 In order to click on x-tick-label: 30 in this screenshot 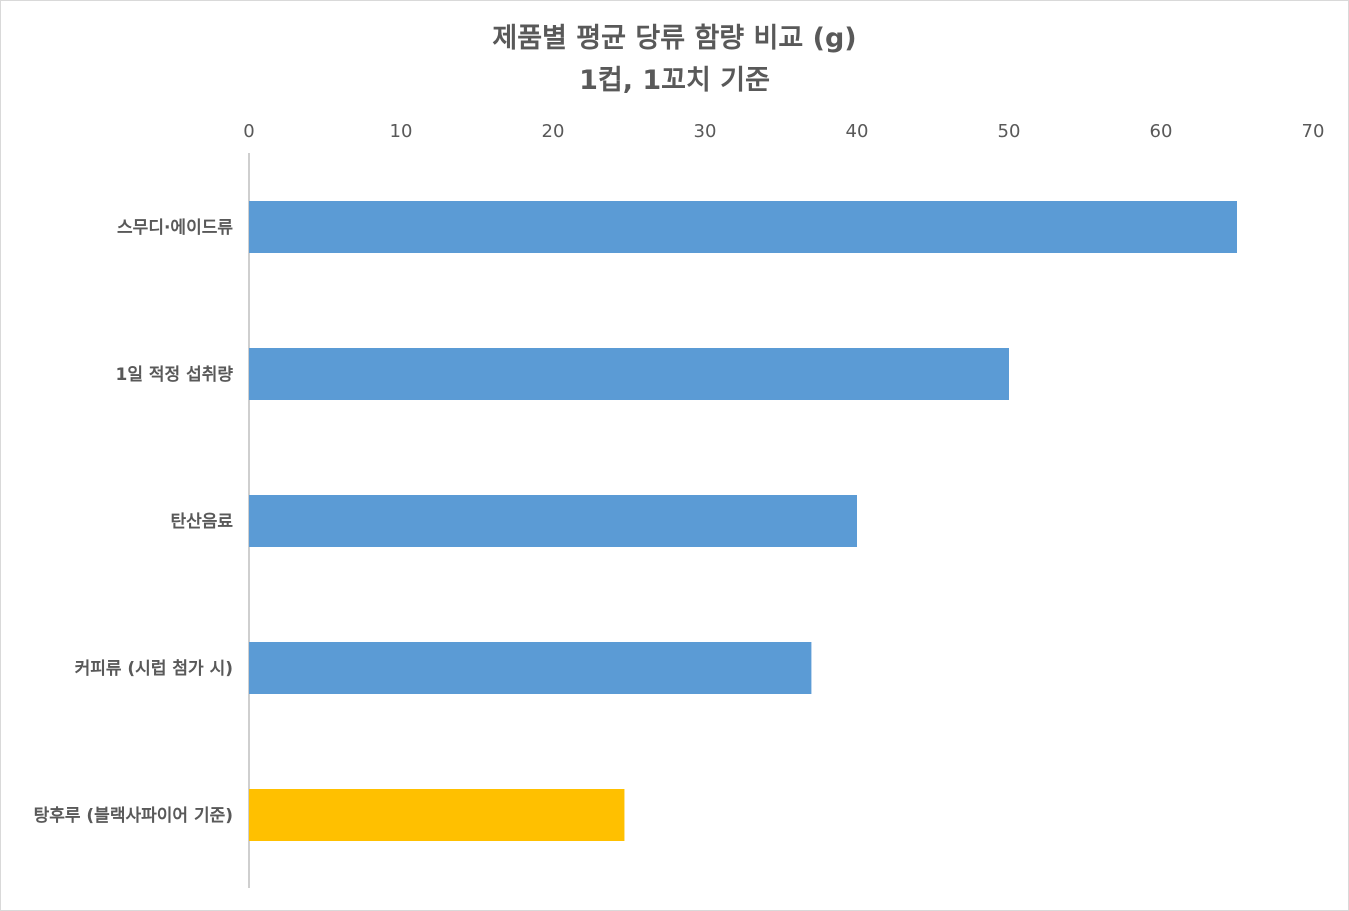, I will do `click(705, 131)`.